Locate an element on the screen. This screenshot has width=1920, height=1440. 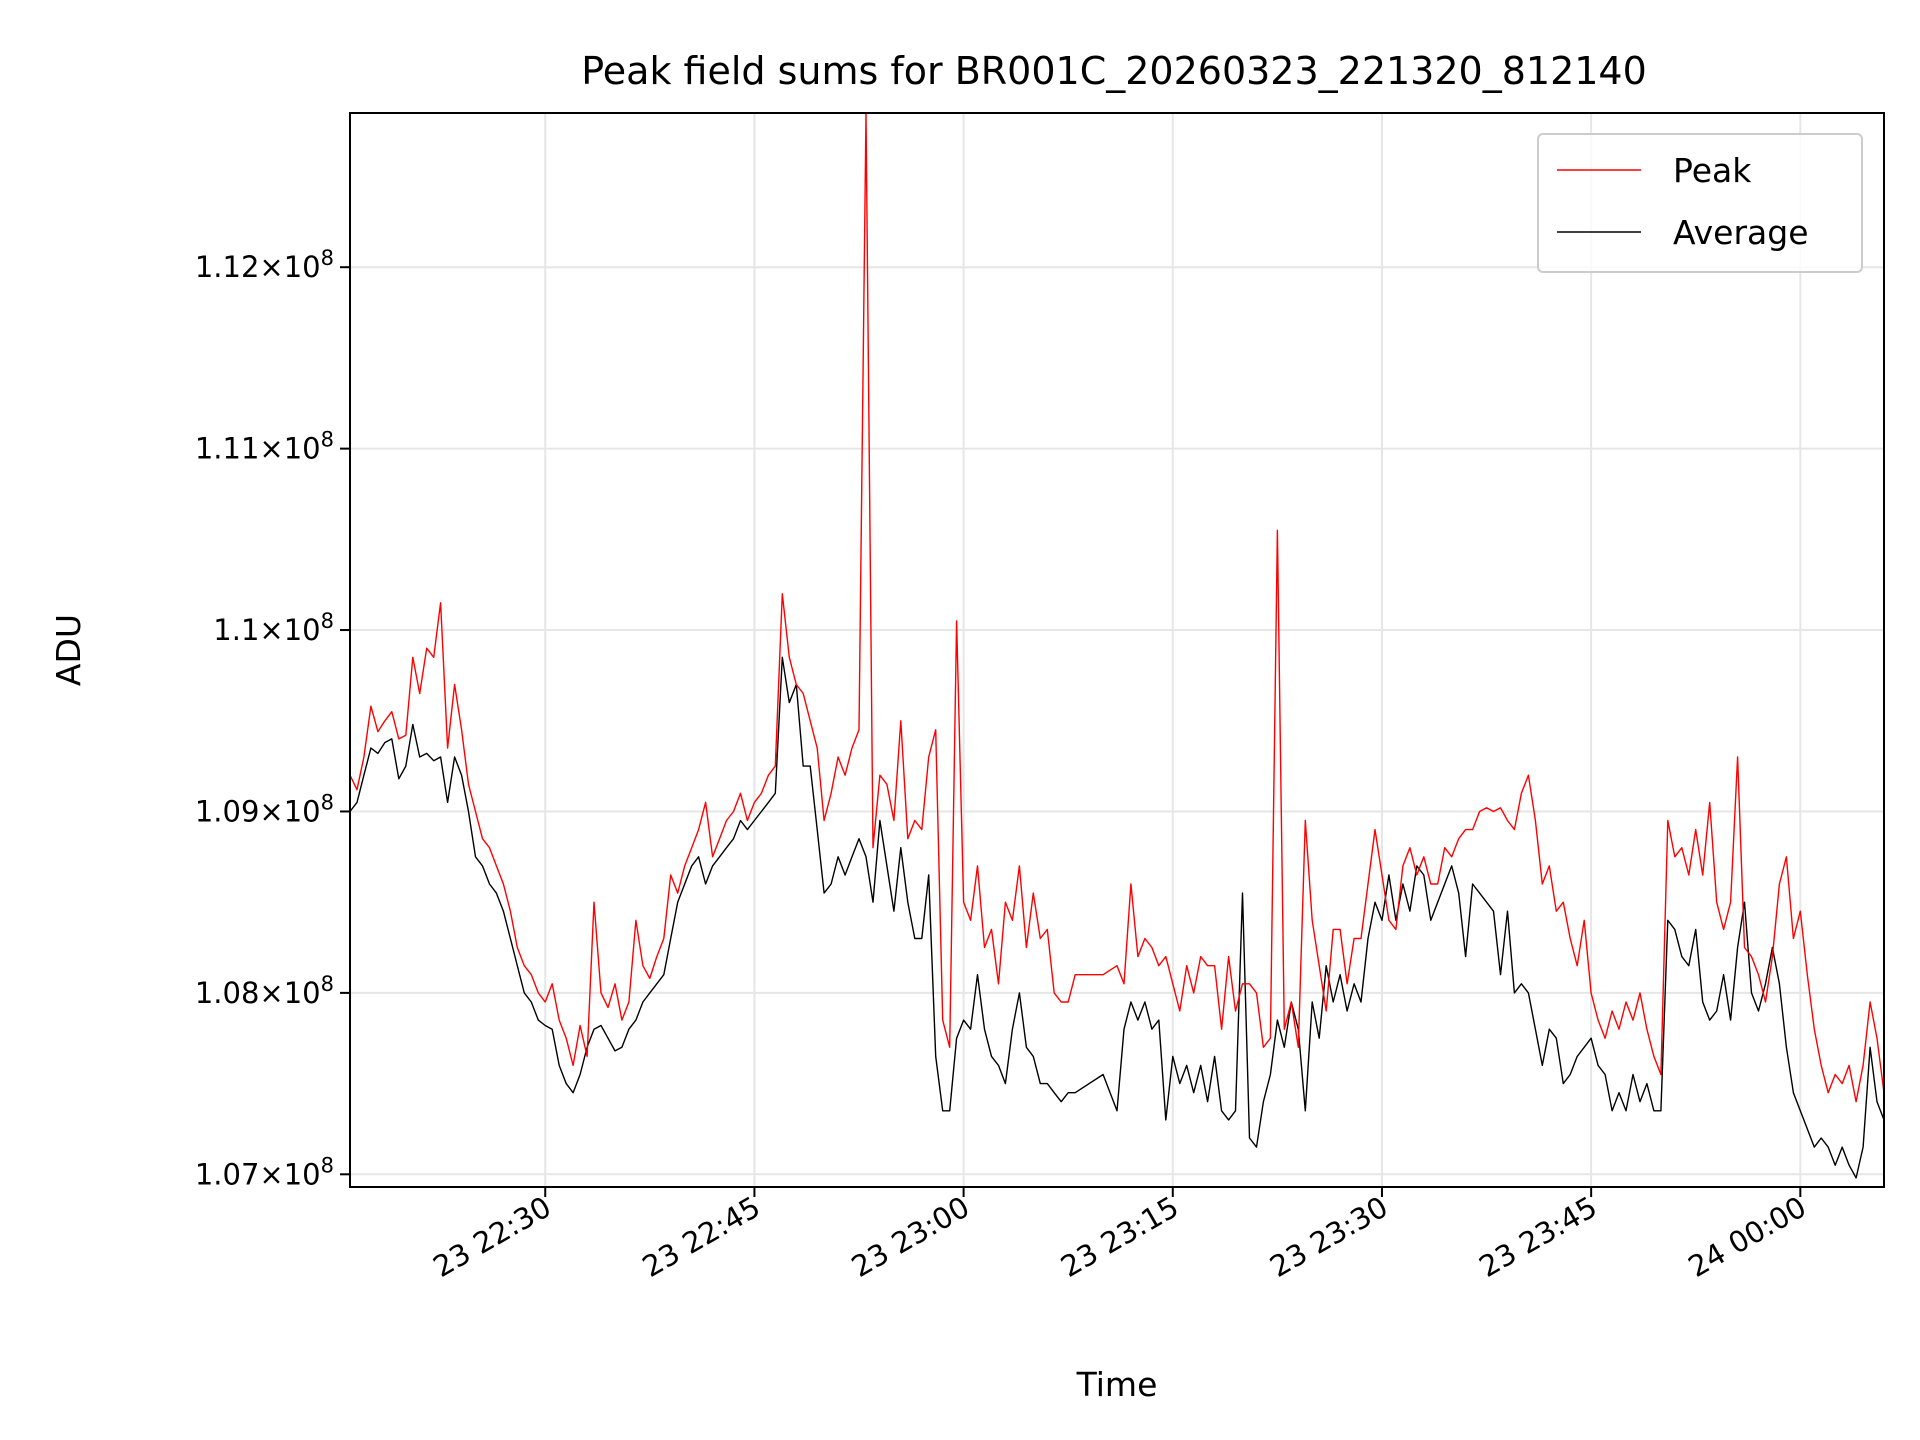
y-tick-label: 1.12×108 is located at coordinates (264, 265).